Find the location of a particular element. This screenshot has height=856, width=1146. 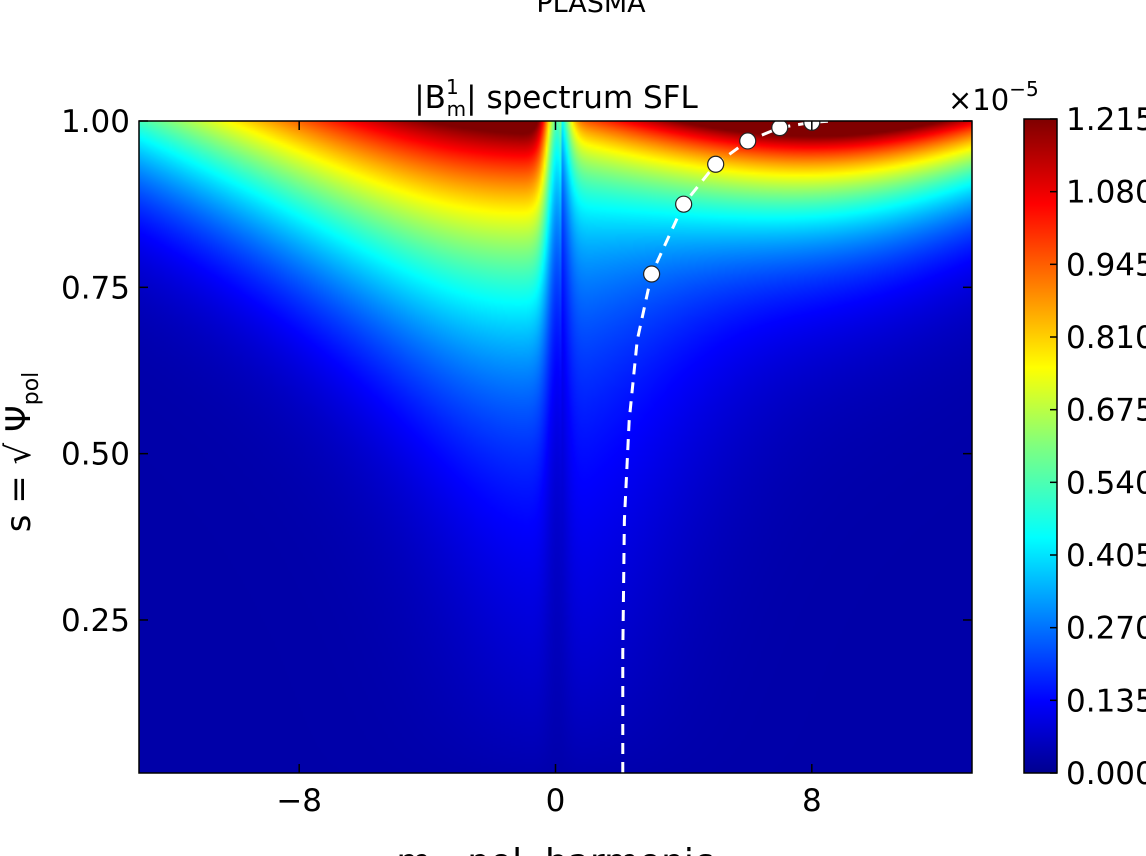

colorbar-tick-label: 0.405 is located at coordinates (1106, 556).